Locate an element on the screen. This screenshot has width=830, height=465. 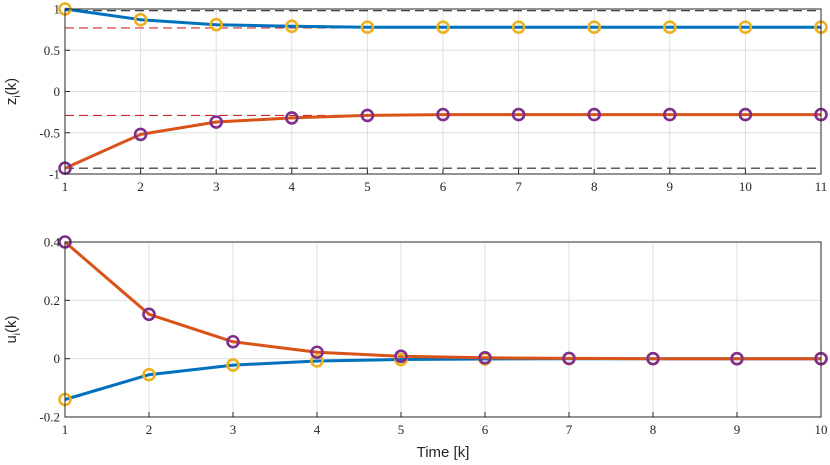
top-y-tick-label: 1 is located at coordinates (57, 9).